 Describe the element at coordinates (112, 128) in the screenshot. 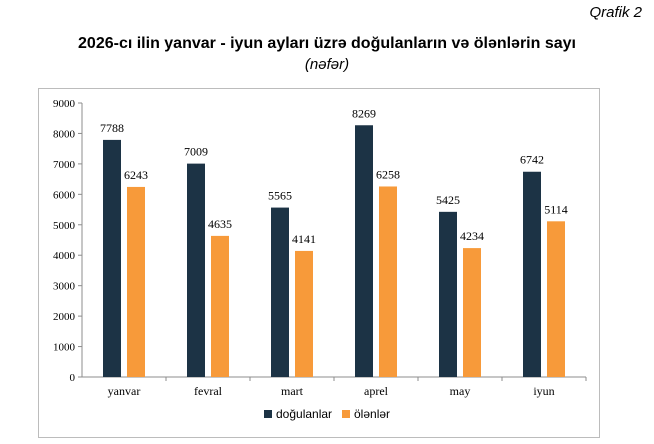

I see `data-label: 7788` at that location.